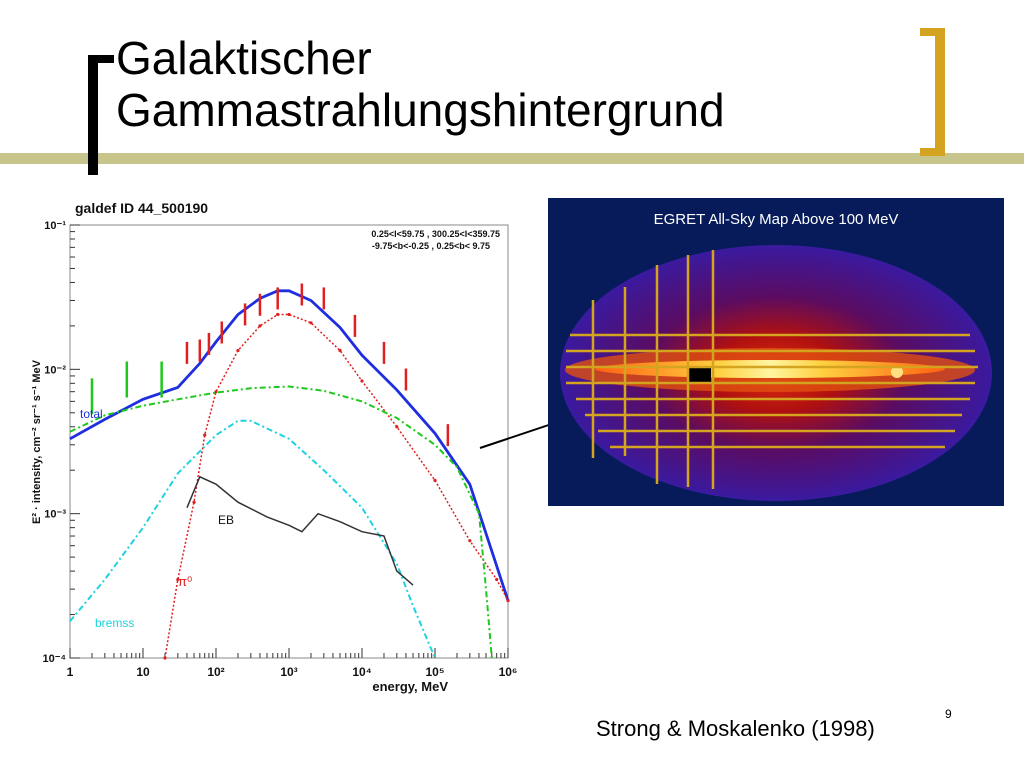 The height and width of the screenshot is (768, 1024). What do you see at coordinates (735, 728) in the screenshot?
I see `slide-citation: Strong & Moskalenko (1998)` at bounding box center [735, 728].